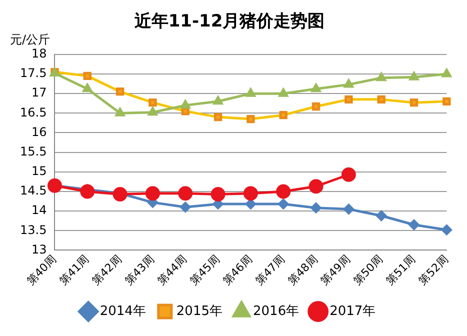  I want to click on x-tick-label: 第44周, so click(172, 270).